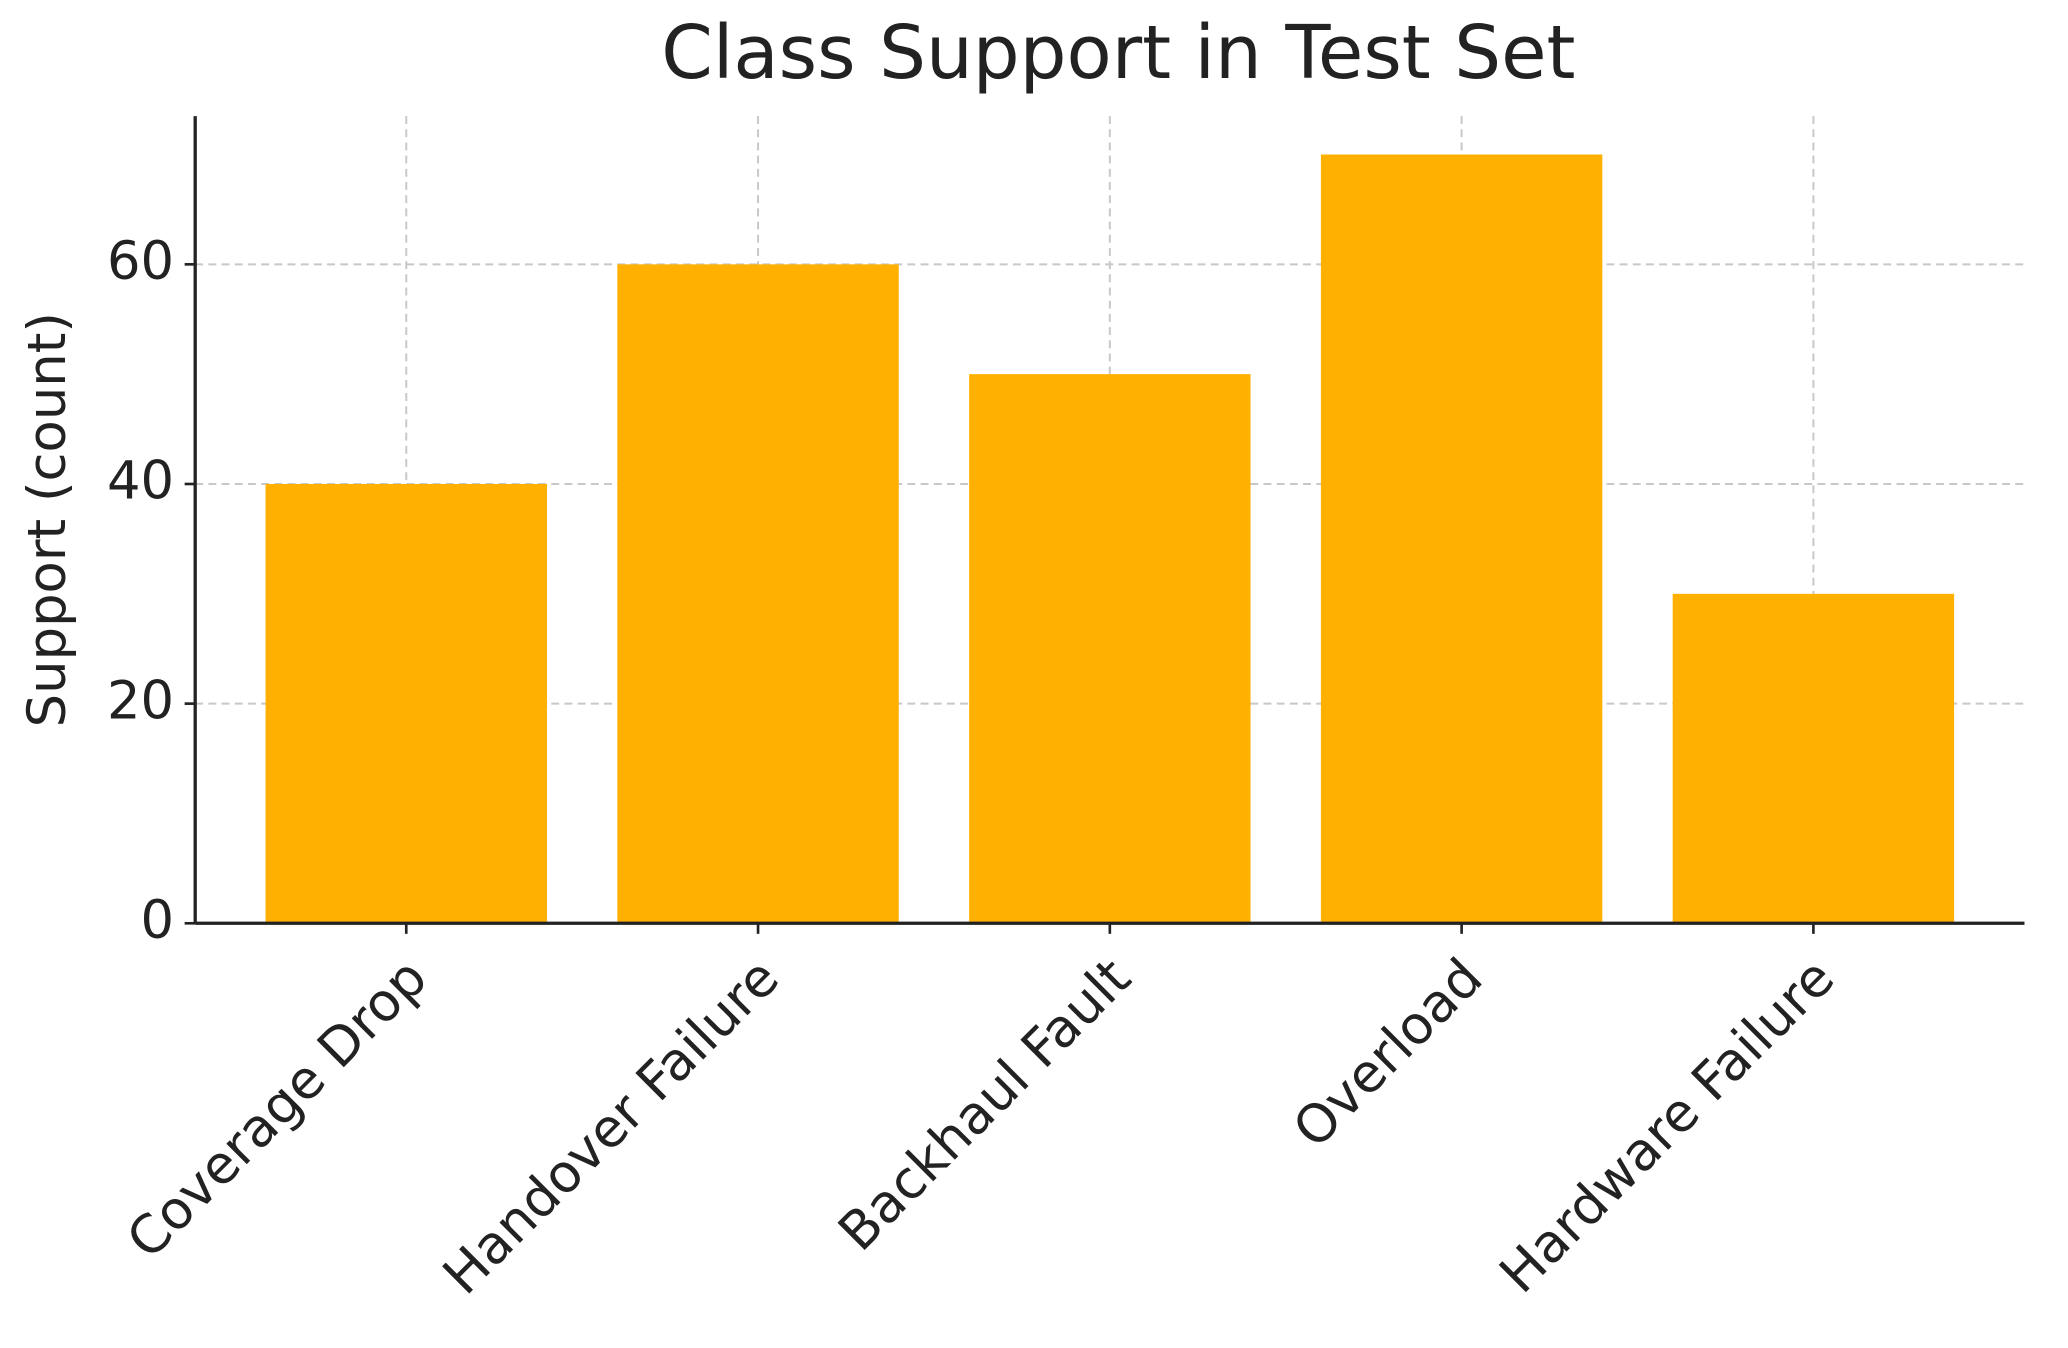  I want to click on y-axis-label: Support (count), so click(47, 519).